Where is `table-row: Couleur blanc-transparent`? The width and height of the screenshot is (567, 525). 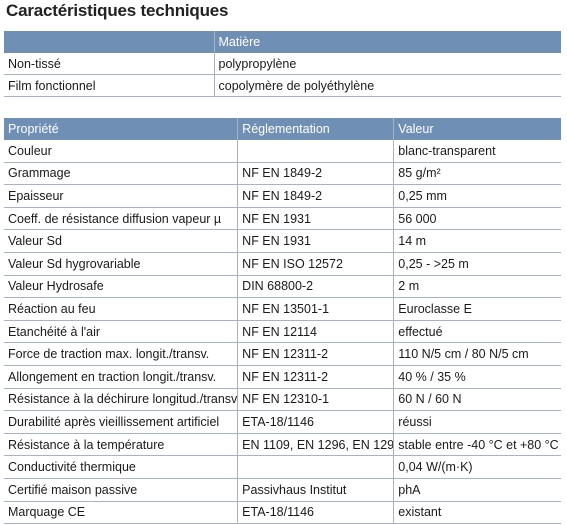
table-row: Couleur blanc-transparent is located at coordinates (282, 151).